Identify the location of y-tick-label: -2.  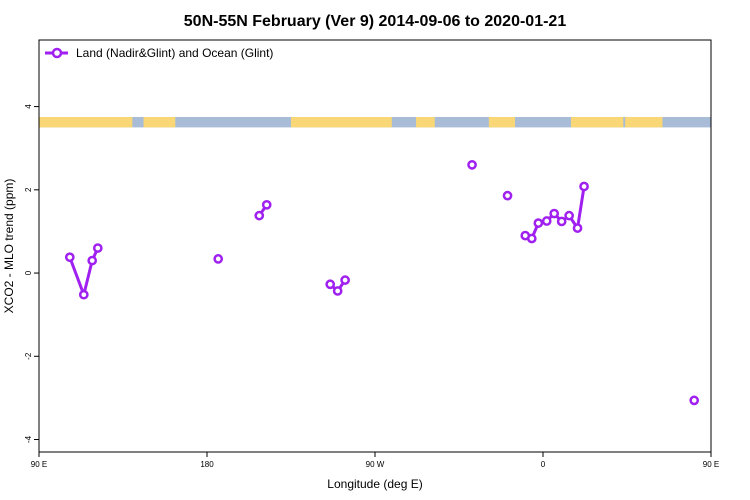
(28, 356).